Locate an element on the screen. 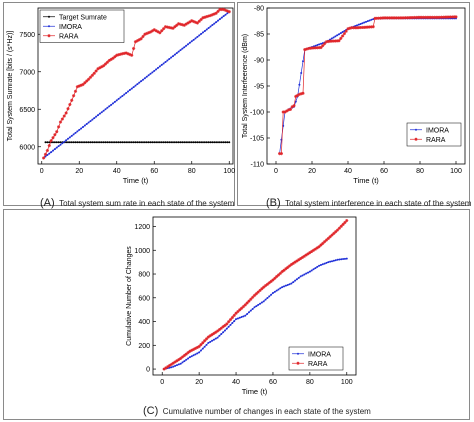 Image resolution: width=474 pixels, height=422 pixels. x-tick-label: 80 is located at coordinates (420, 171).